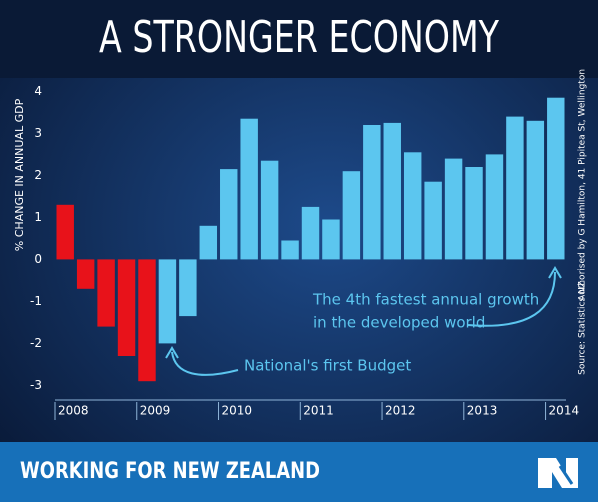  What do you see at coordinates (566, 475) in the screenshot?
I see `logo-stroke` at bounding box center [566, 475].